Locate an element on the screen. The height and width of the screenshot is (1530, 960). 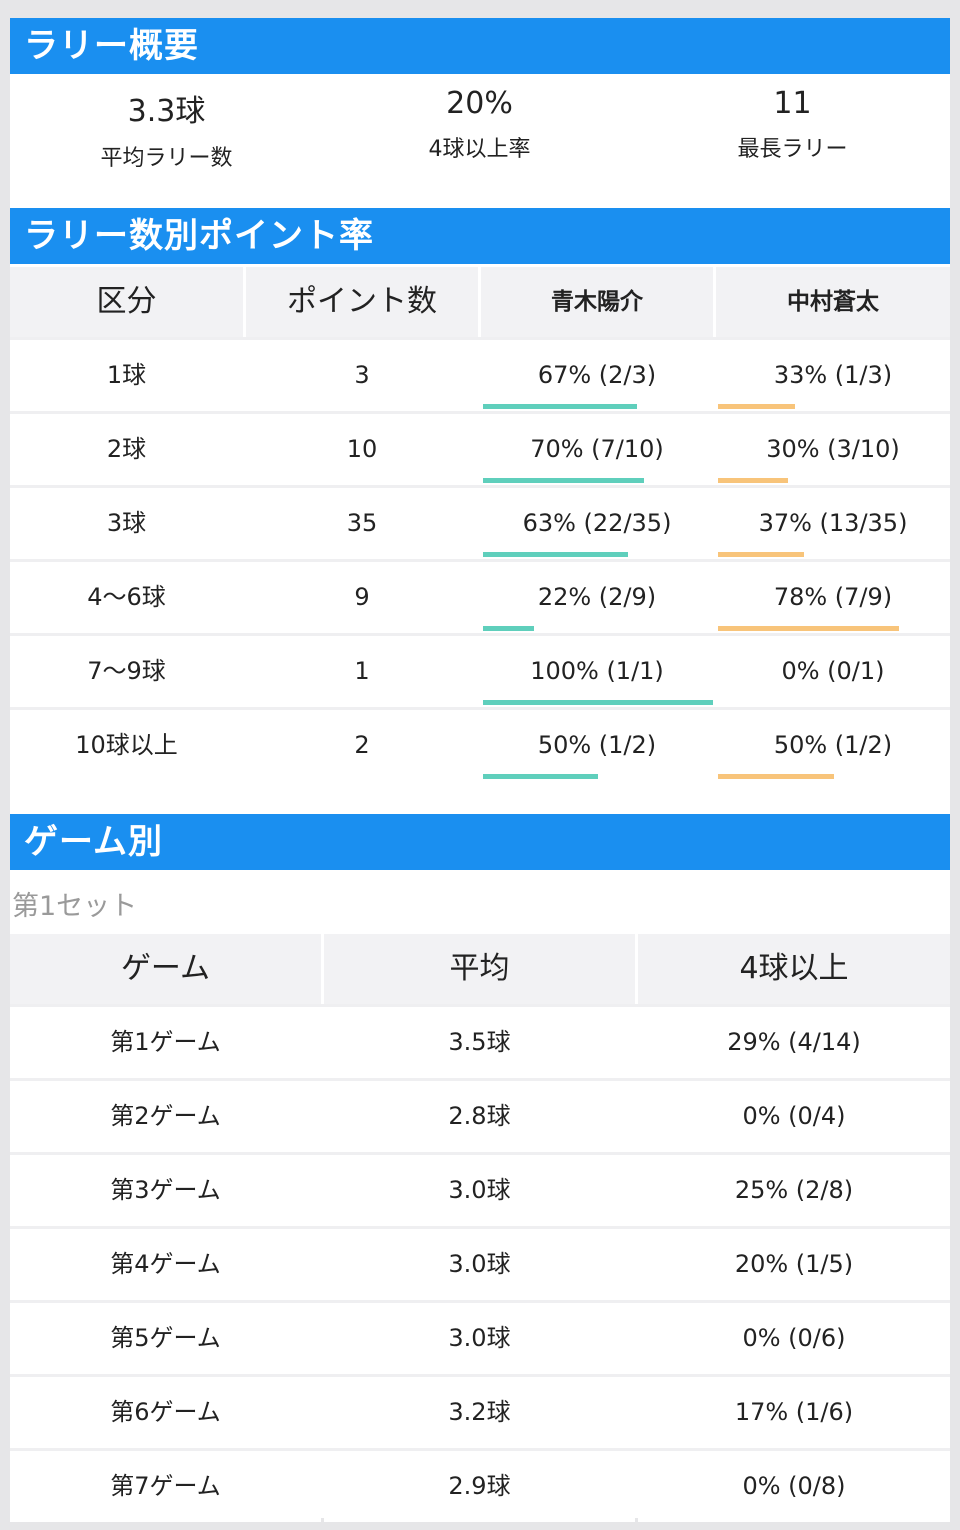
category-cell-text: 3球 is located at coordinates (126, 523).